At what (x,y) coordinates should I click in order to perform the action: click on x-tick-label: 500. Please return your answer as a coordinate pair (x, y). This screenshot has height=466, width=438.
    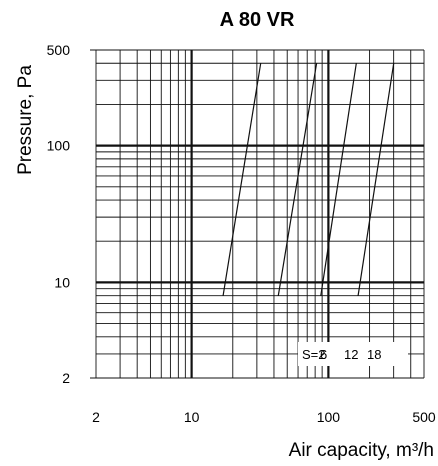
    Looking at the image, I should click on (424, 417).